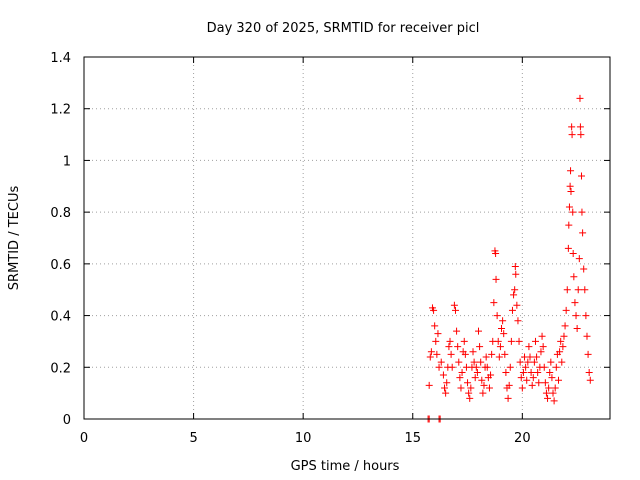 This screenshot has width=640, height=480. What do you see at coordinates (60, 265) in the screenshot?
I see `y-tick-label: 0.6` at bounding box center [60, 265].